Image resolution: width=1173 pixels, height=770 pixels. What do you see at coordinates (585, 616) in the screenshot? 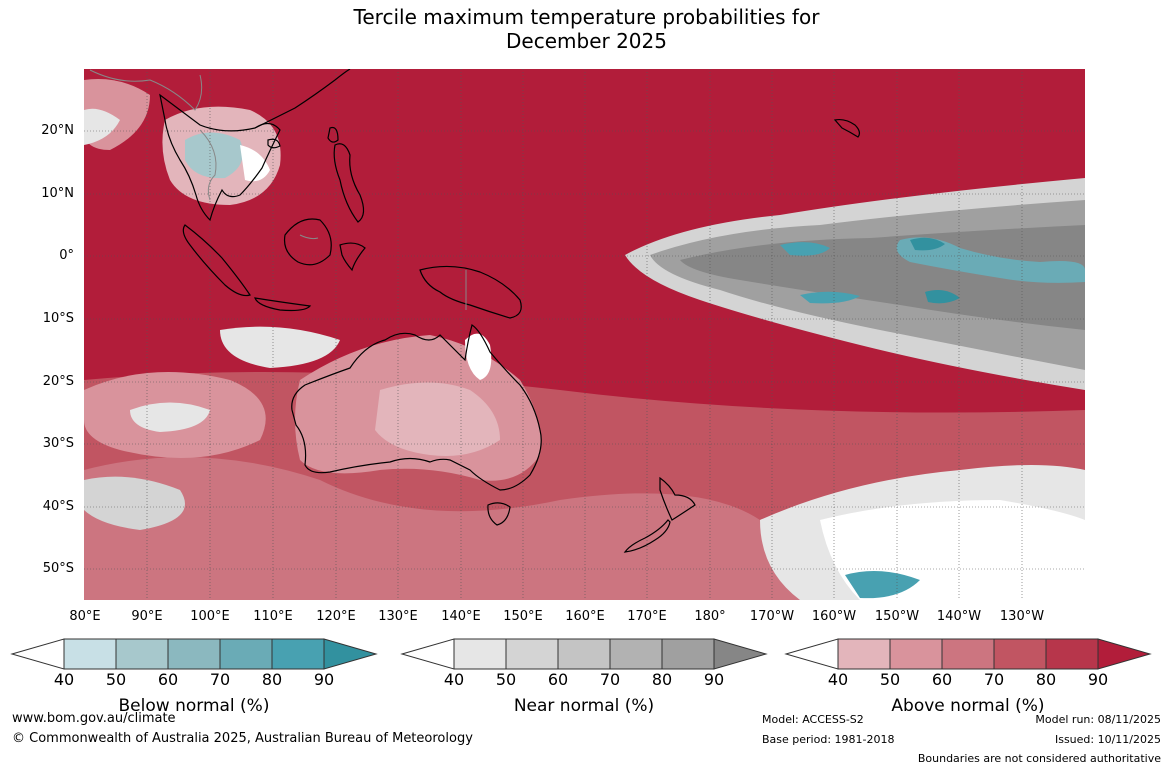
I see `lon-label-160e: 160°E` at bounding box center [585, 616].